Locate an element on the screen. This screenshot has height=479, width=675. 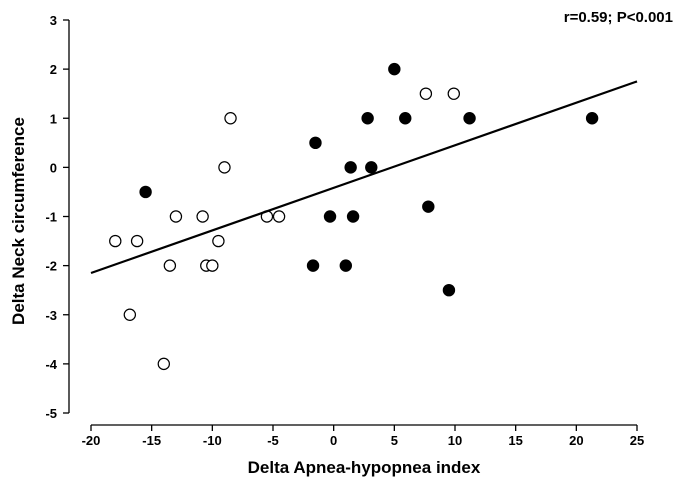
y-tick-label: -2 is located at coordinates (51, 266).